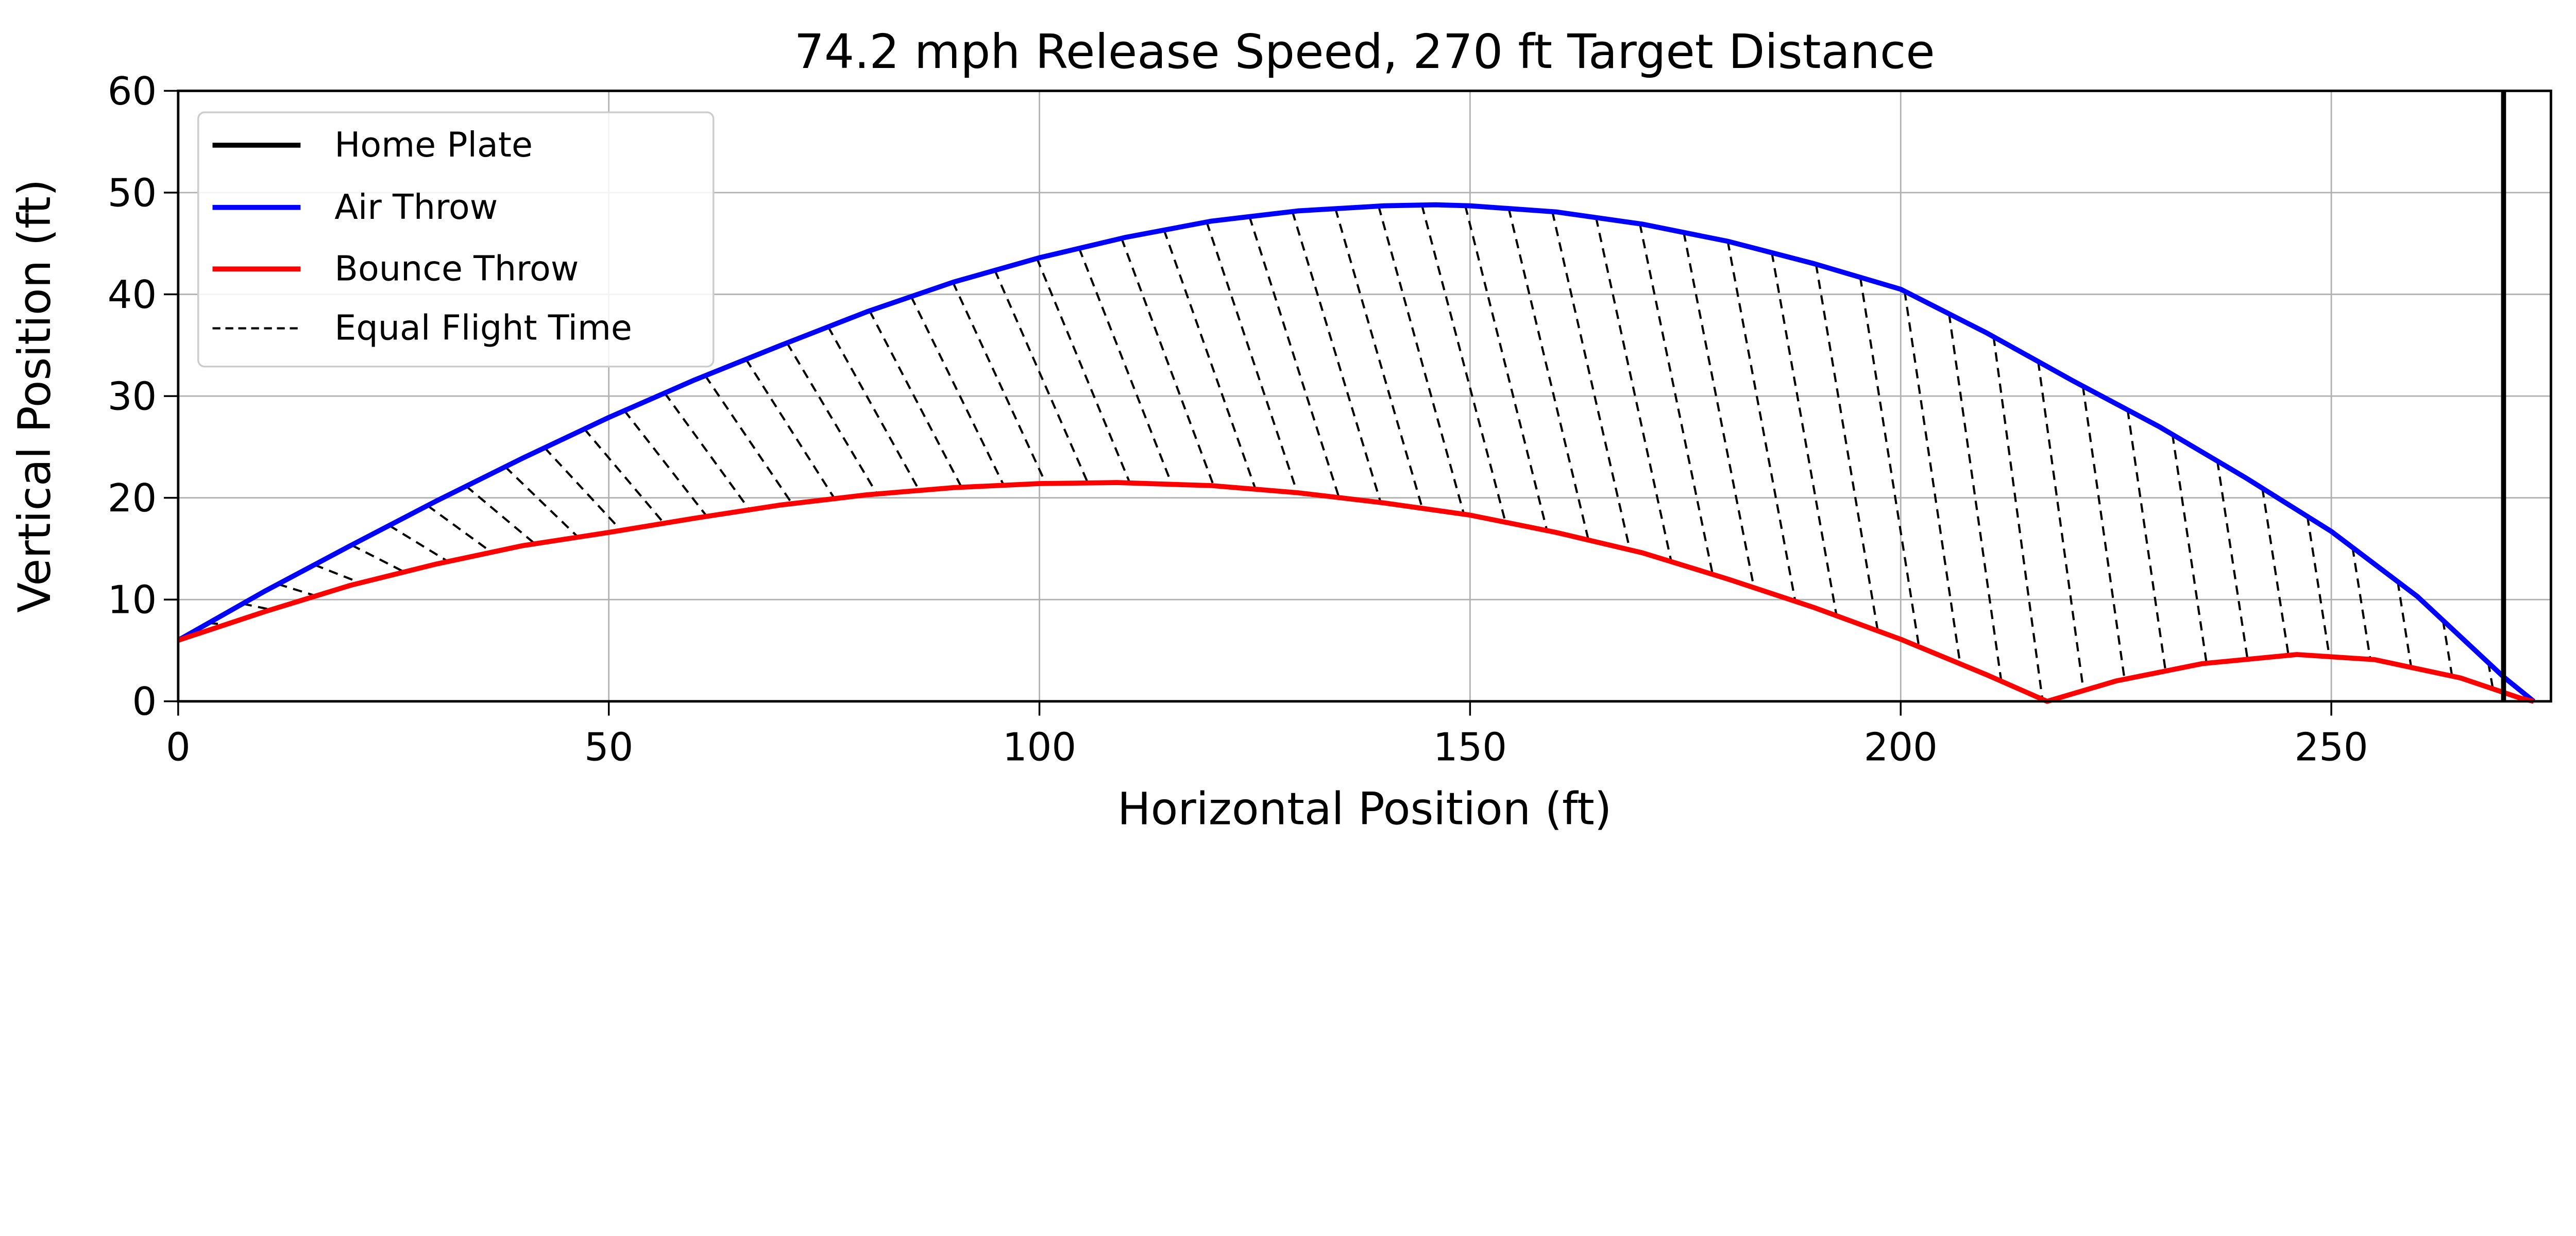 Image resolution: width=2576 pixels, height=1236 pixels. What do you see at coordinates (608, 747) in the screenshot?
I see `x-tick-label: 50` at bounding box center [608, 747].